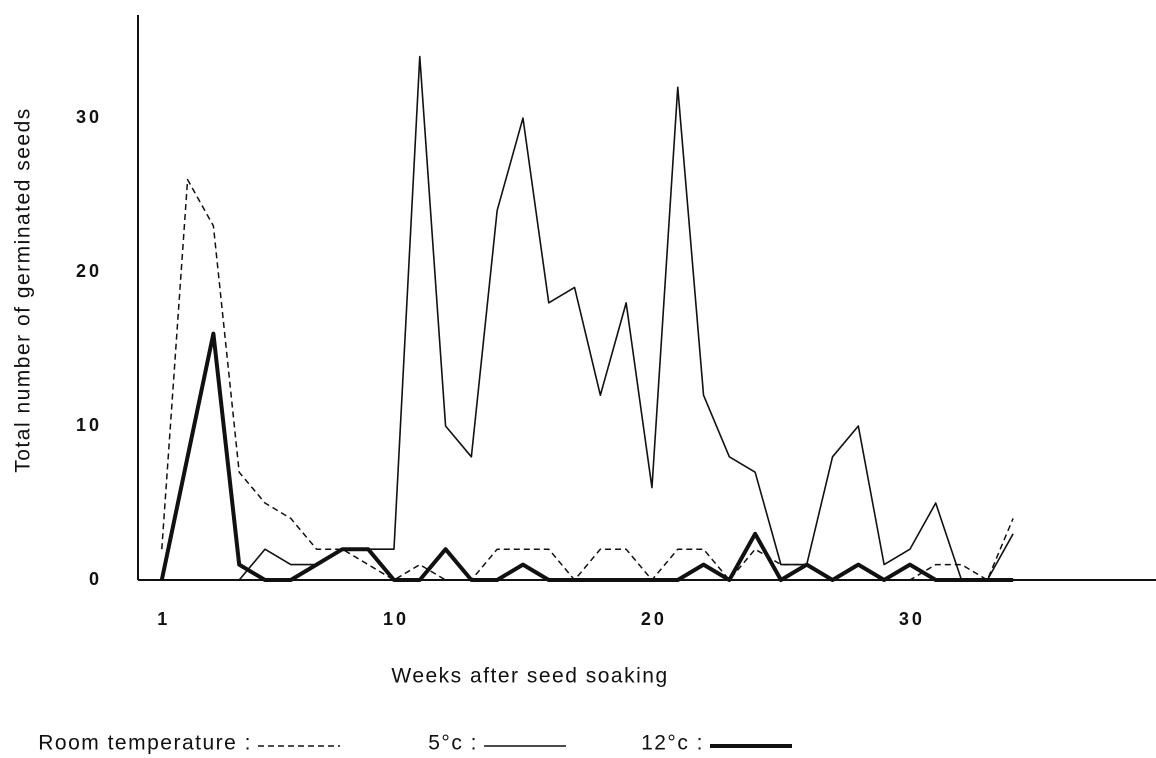 The image size is (1156, 758). I want to click on y-tick-label: 30, so click(89, 117).